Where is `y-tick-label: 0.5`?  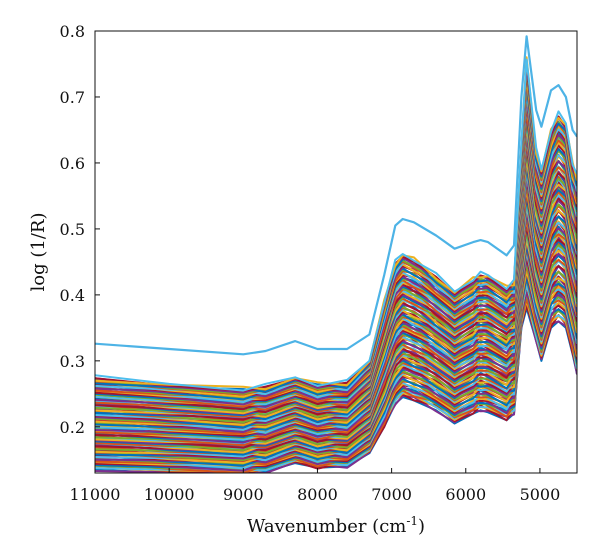 y-tick-label: 0.5 is located at coordinates (72, 229).